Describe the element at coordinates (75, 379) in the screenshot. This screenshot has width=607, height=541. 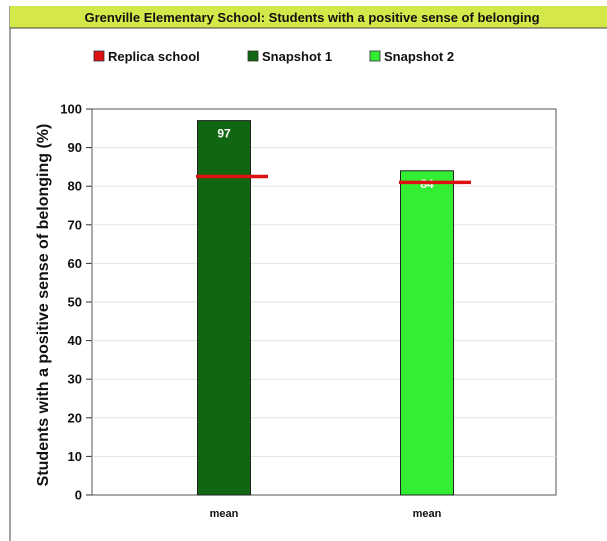
I see `y-tick-label: 30` at that location.